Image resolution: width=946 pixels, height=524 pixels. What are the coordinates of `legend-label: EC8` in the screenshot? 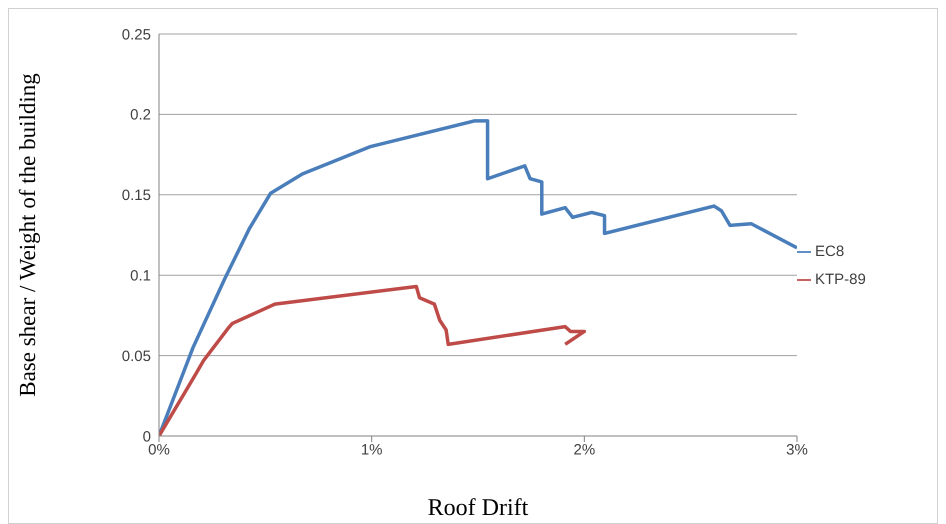 It's located at (829, 251).